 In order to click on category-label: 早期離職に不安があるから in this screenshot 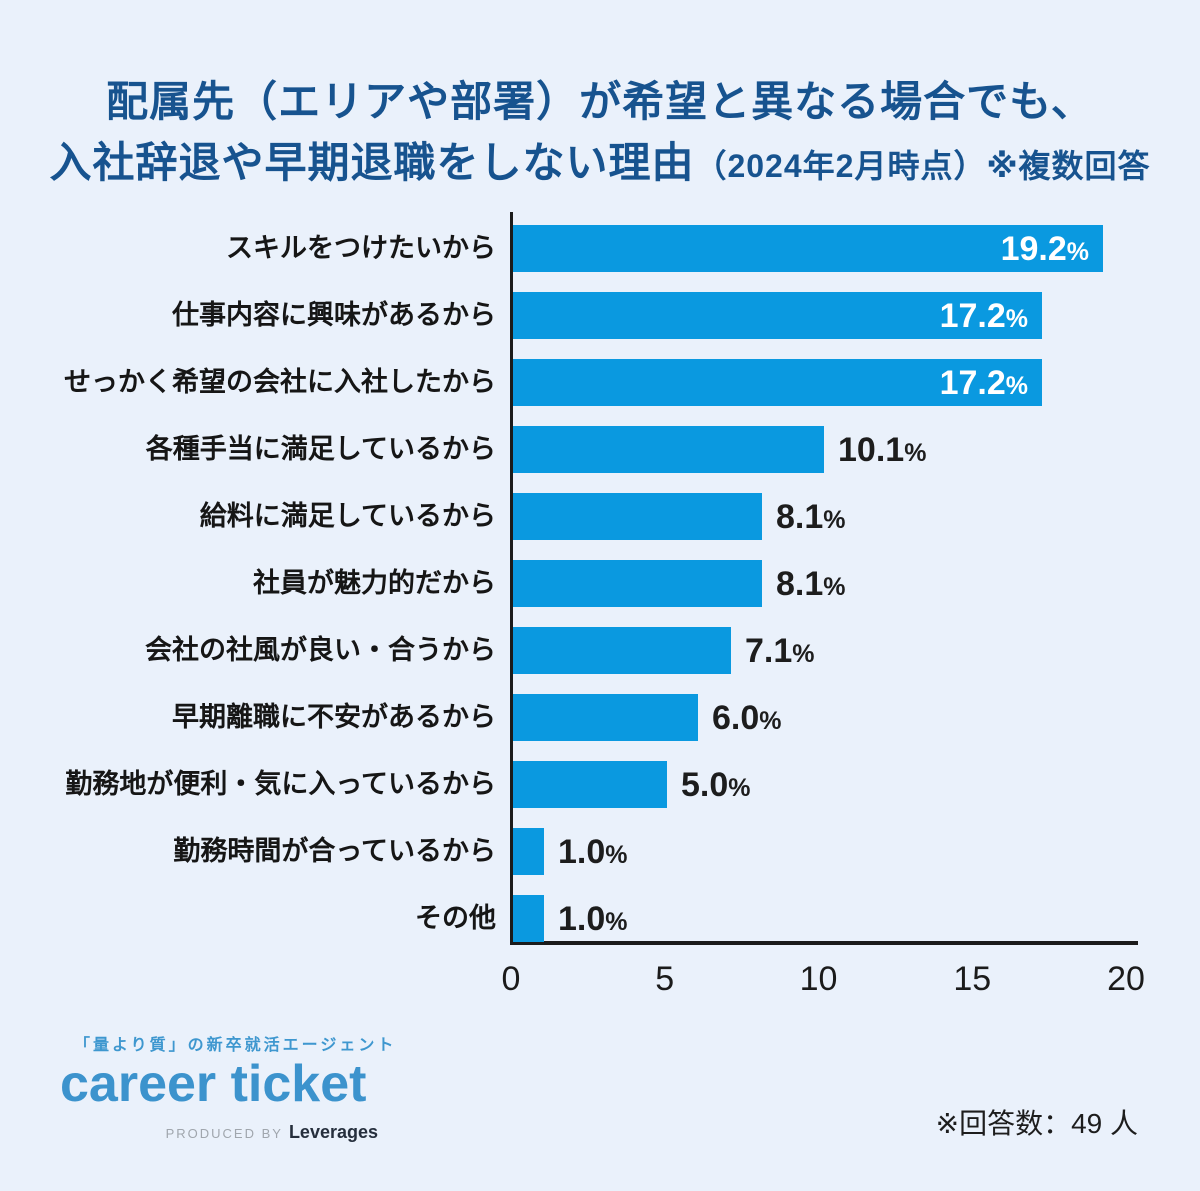, I will do `click(334, 717)`.